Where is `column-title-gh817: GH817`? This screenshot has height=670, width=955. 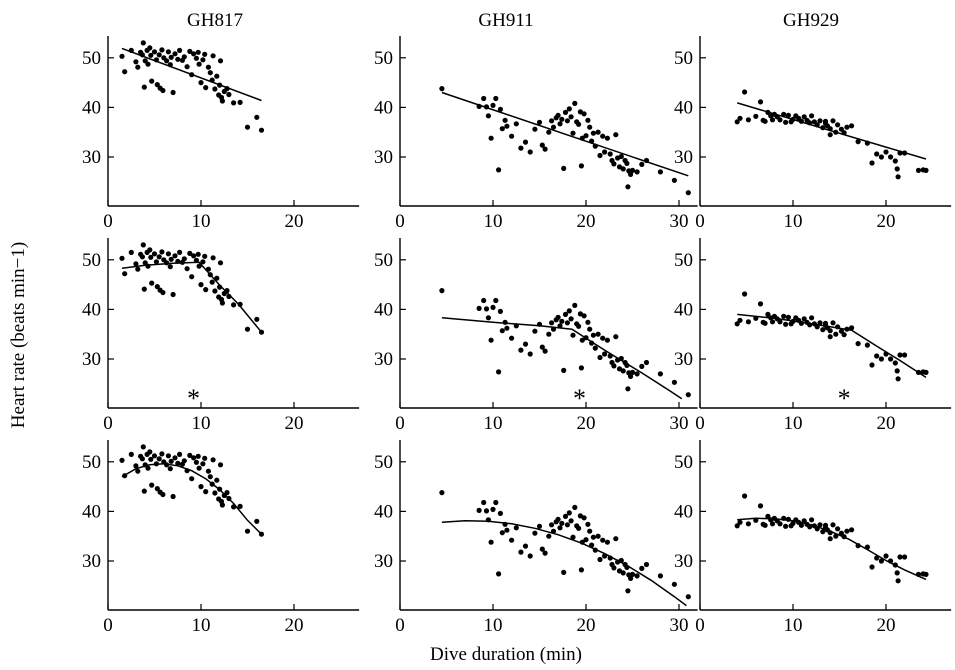
column-title-gh817: GH817 is located at coordinates (215, 20).